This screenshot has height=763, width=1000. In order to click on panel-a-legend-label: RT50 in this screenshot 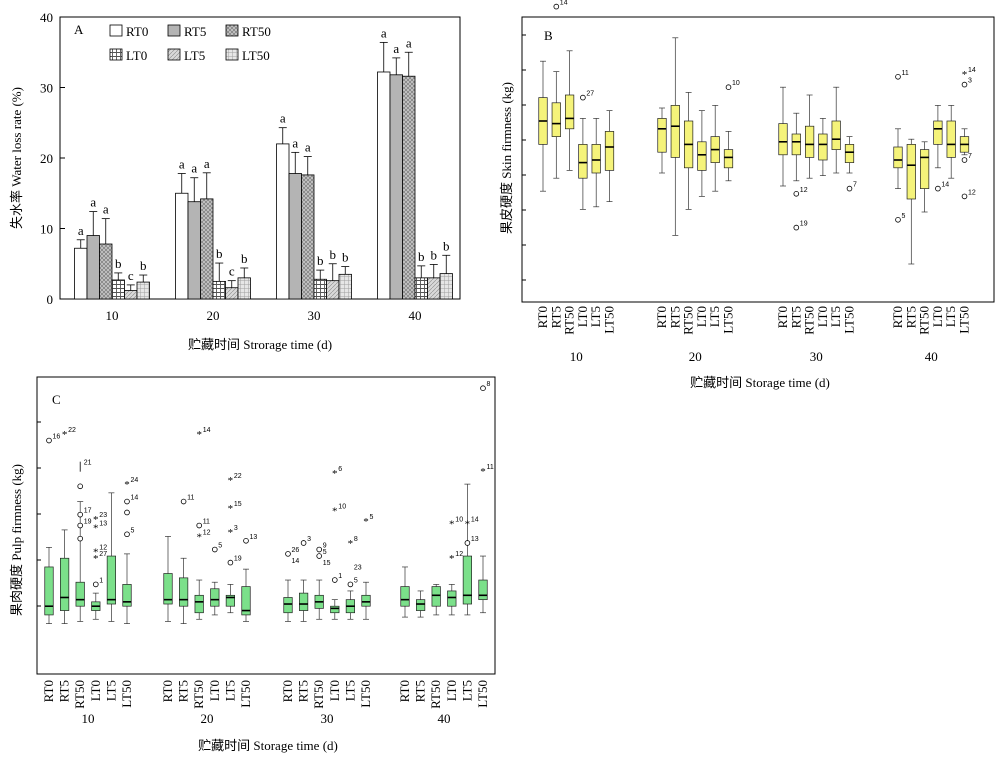, I will do `click(256, 31)`.